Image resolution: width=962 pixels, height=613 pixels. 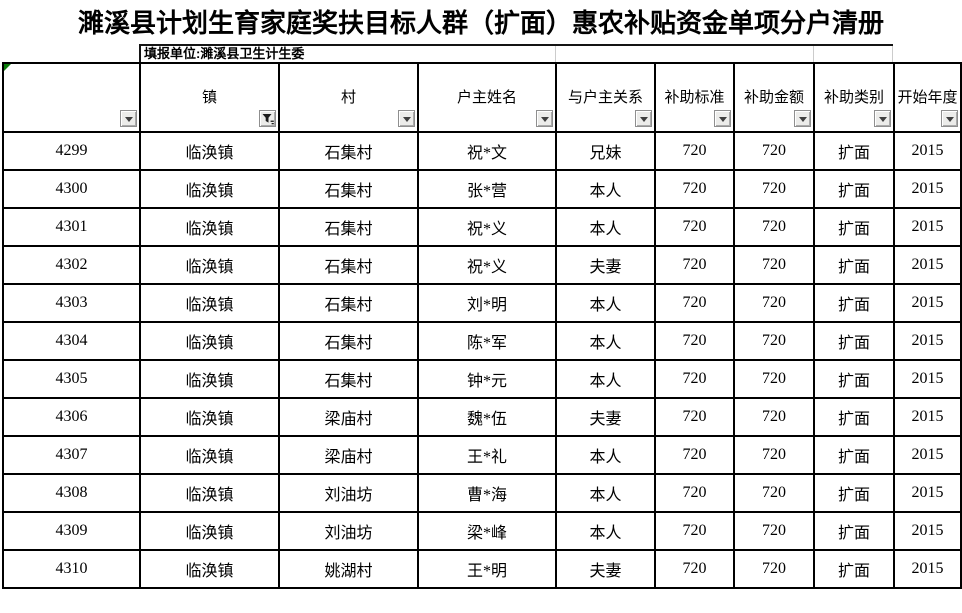 I want to click on table-cell: 王*明, so click(x=487, y=569).